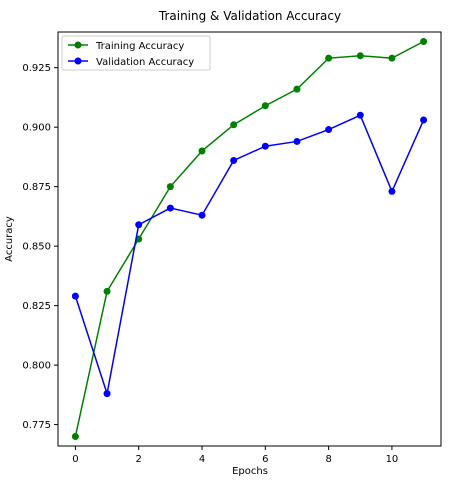 The image size is (458, 480). What do you see at coordinates (328, 459) in the screenshot?
I see `x-tick-label: 8` at bounding box center [328, 459].